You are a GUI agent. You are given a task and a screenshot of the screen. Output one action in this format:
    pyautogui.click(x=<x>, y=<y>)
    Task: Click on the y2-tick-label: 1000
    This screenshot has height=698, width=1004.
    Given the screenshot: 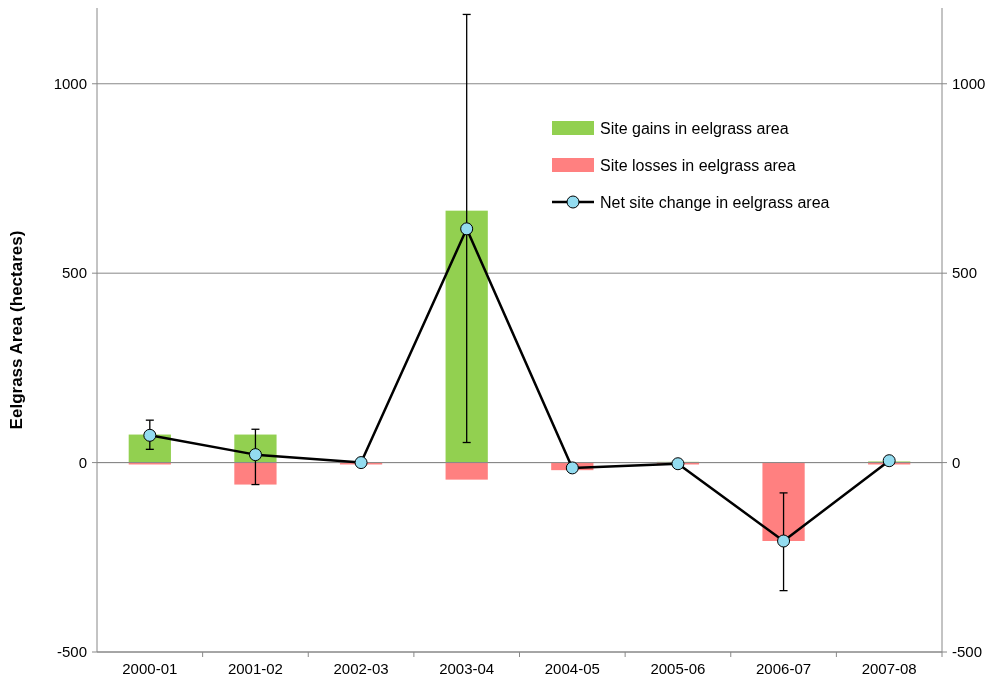 What is the action you would take?
    pyautogui.click(x=969, y=84)
    